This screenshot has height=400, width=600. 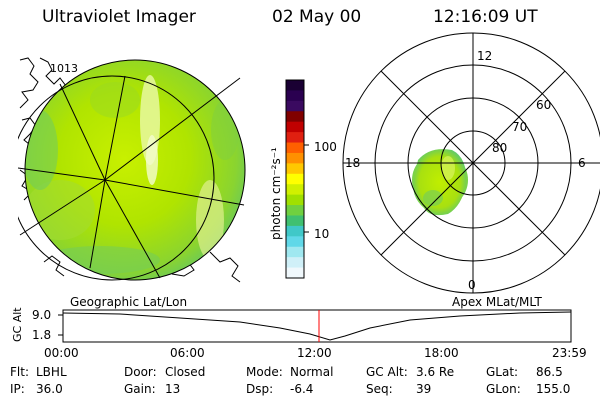 I want to click on info-glon-value: 155.0, so click(x=553, y=389).